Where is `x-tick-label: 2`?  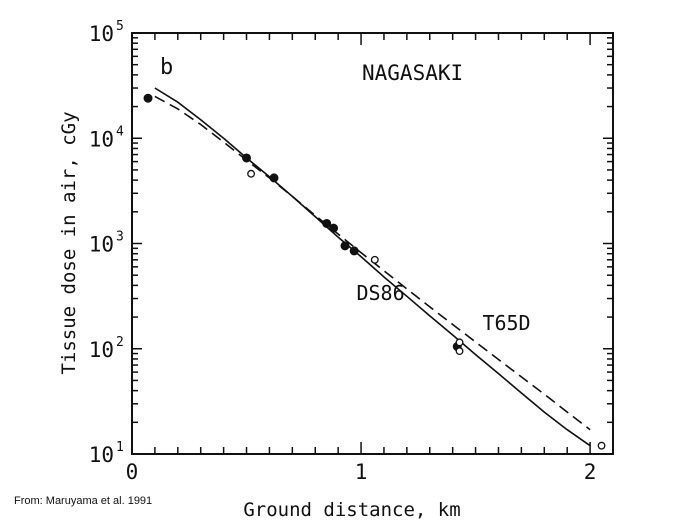
x-tick-label: 2 is located at coordinates (590, 472).